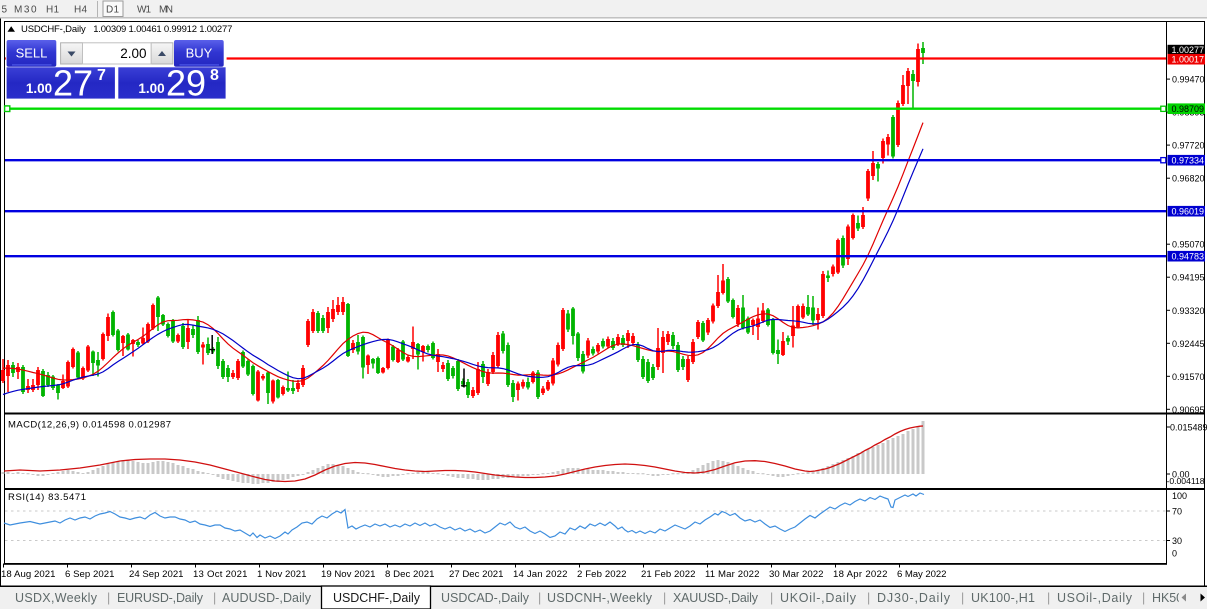 The image size is (1207, 614). Describe the element at coordinates (1188, 109) in the screenshot. I see `svg-text: 0.98709` at that location.